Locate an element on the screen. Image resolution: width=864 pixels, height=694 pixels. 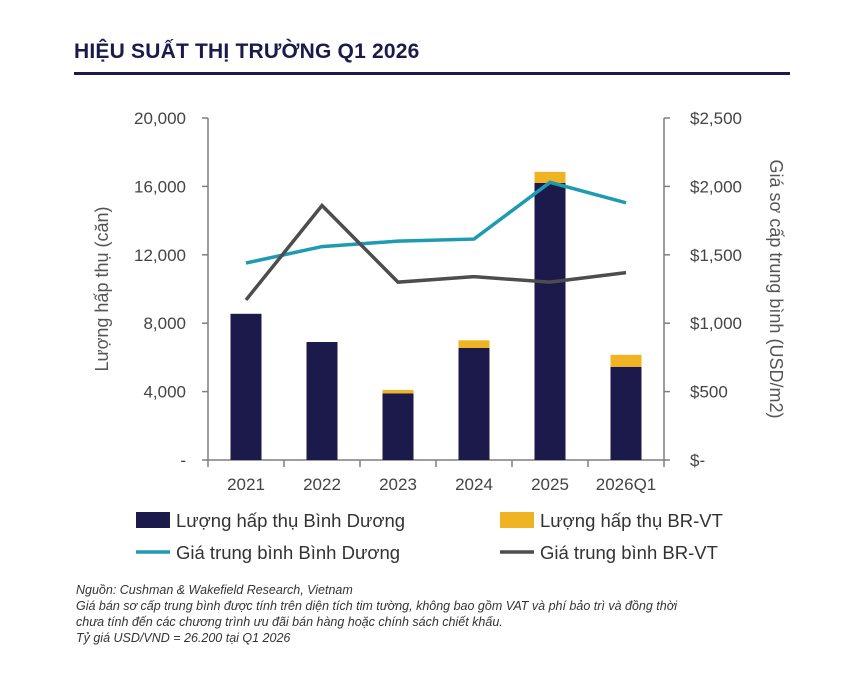
legend-label: Lượng hấp thụ Bình Dương is located at coordinates (290, 520).